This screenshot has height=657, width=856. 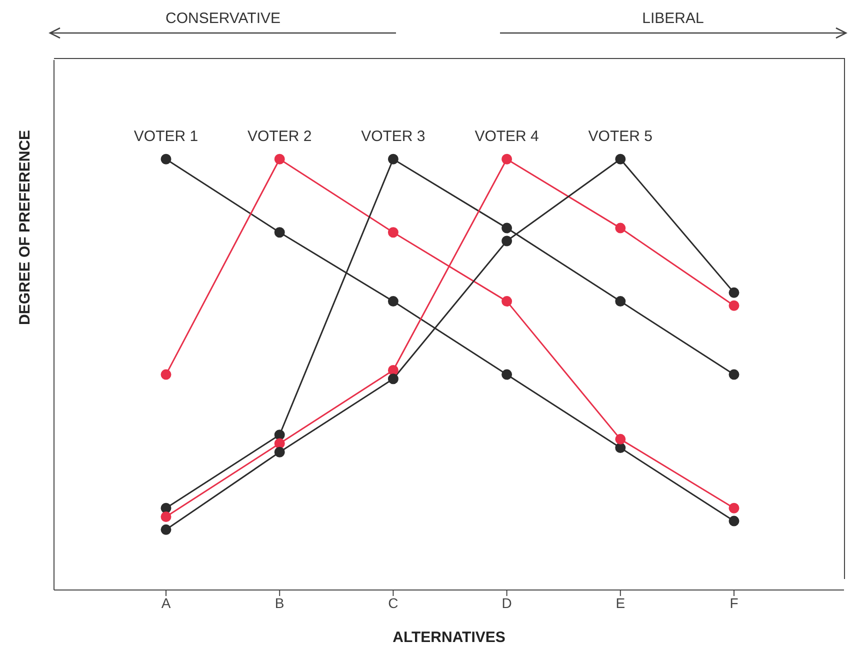 I want to click on text: LIBERAL, so click(x=673, y=18).